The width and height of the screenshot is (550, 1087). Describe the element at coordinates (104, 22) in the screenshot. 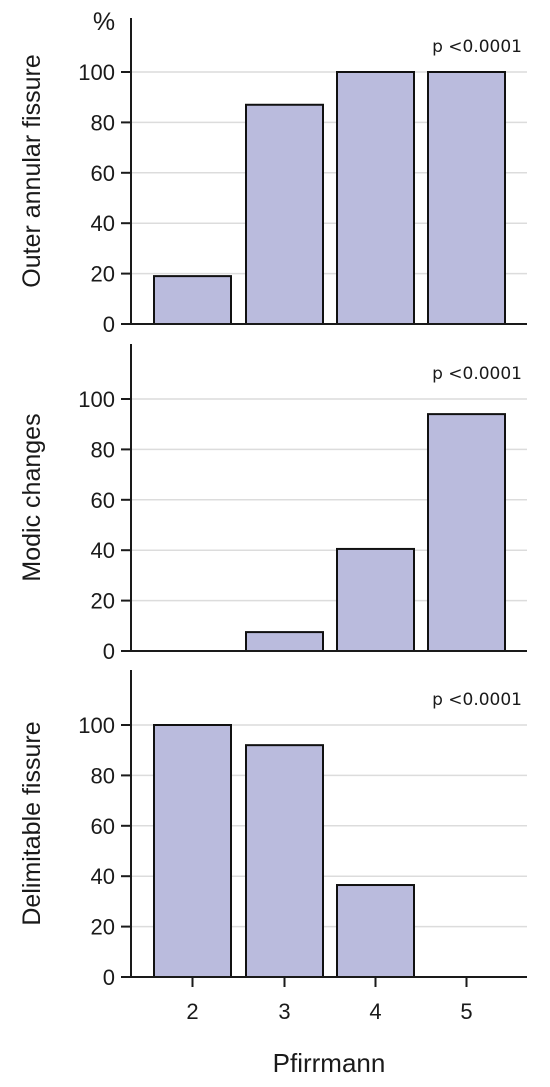

I see `y-unit-label: %` at that location.